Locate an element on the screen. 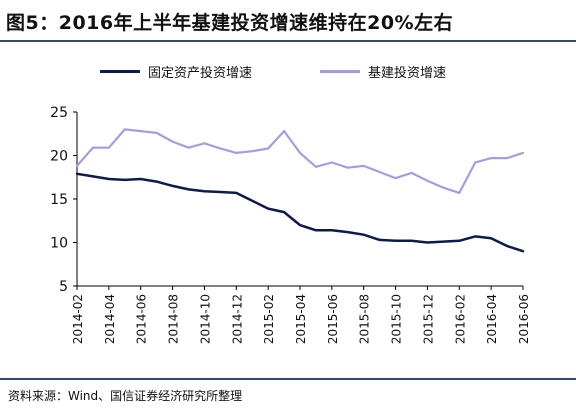 The width and height of the screenshot is (576, 412). x-tick-label: 2014-02 is located at coordinates (78, 319).